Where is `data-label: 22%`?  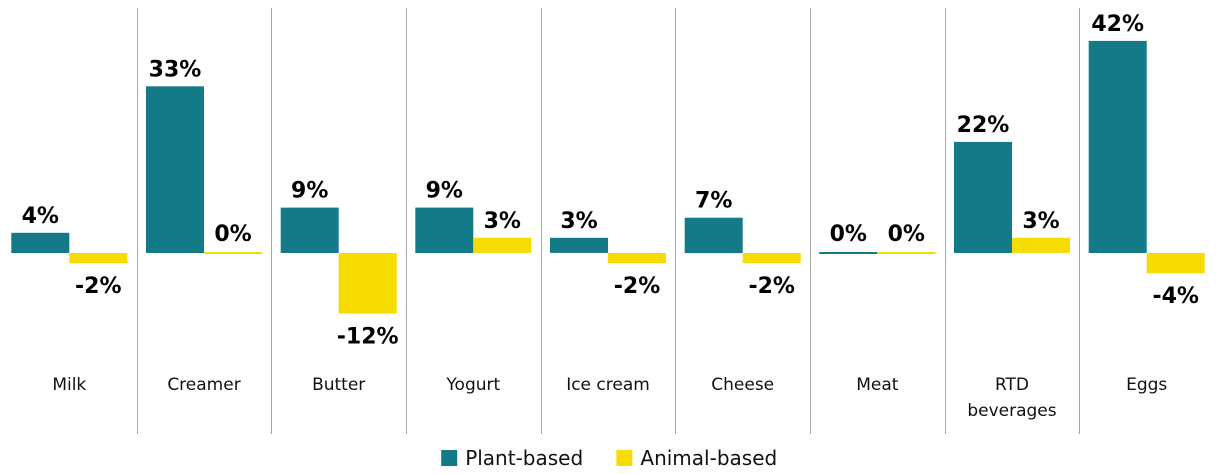
data-label: 22% is located at coordinates (983, 125).